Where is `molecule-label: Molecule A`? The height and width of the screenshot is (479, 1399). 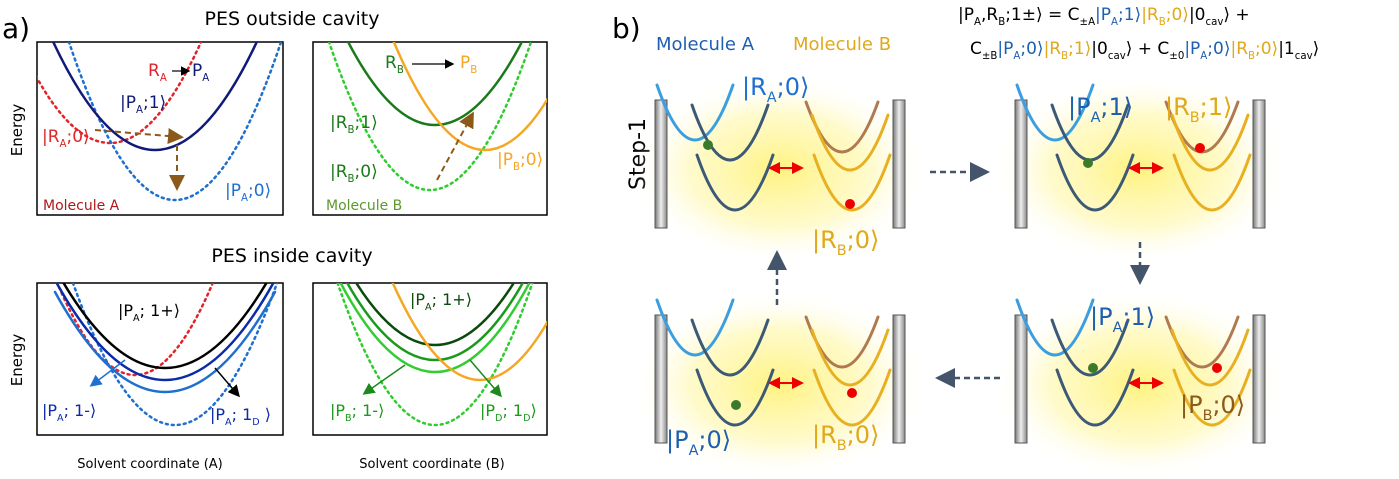 molecule-label: Molecule A is located at coordinates (81, 206).